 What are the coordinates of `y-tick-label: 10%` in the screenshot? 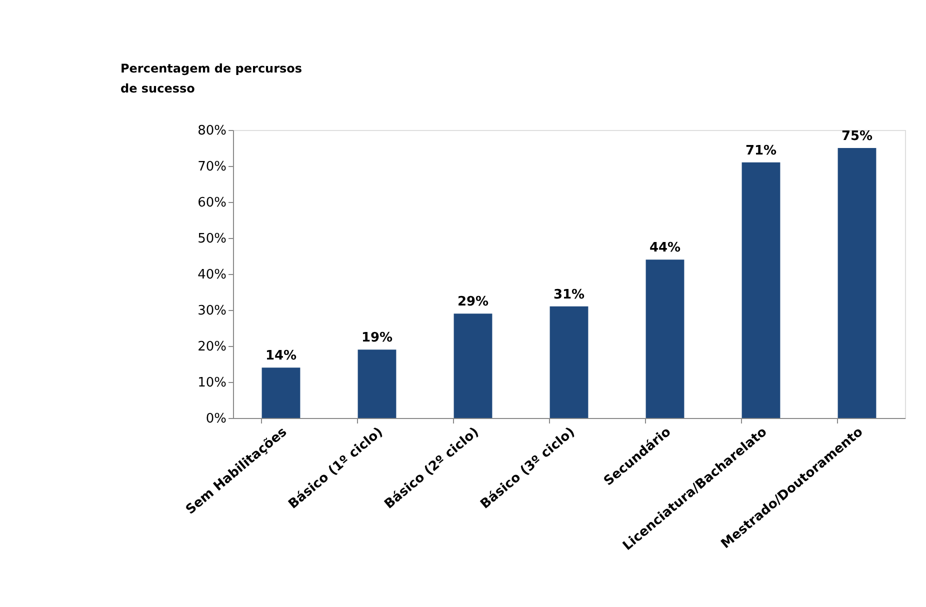 It's located at (212, 383).